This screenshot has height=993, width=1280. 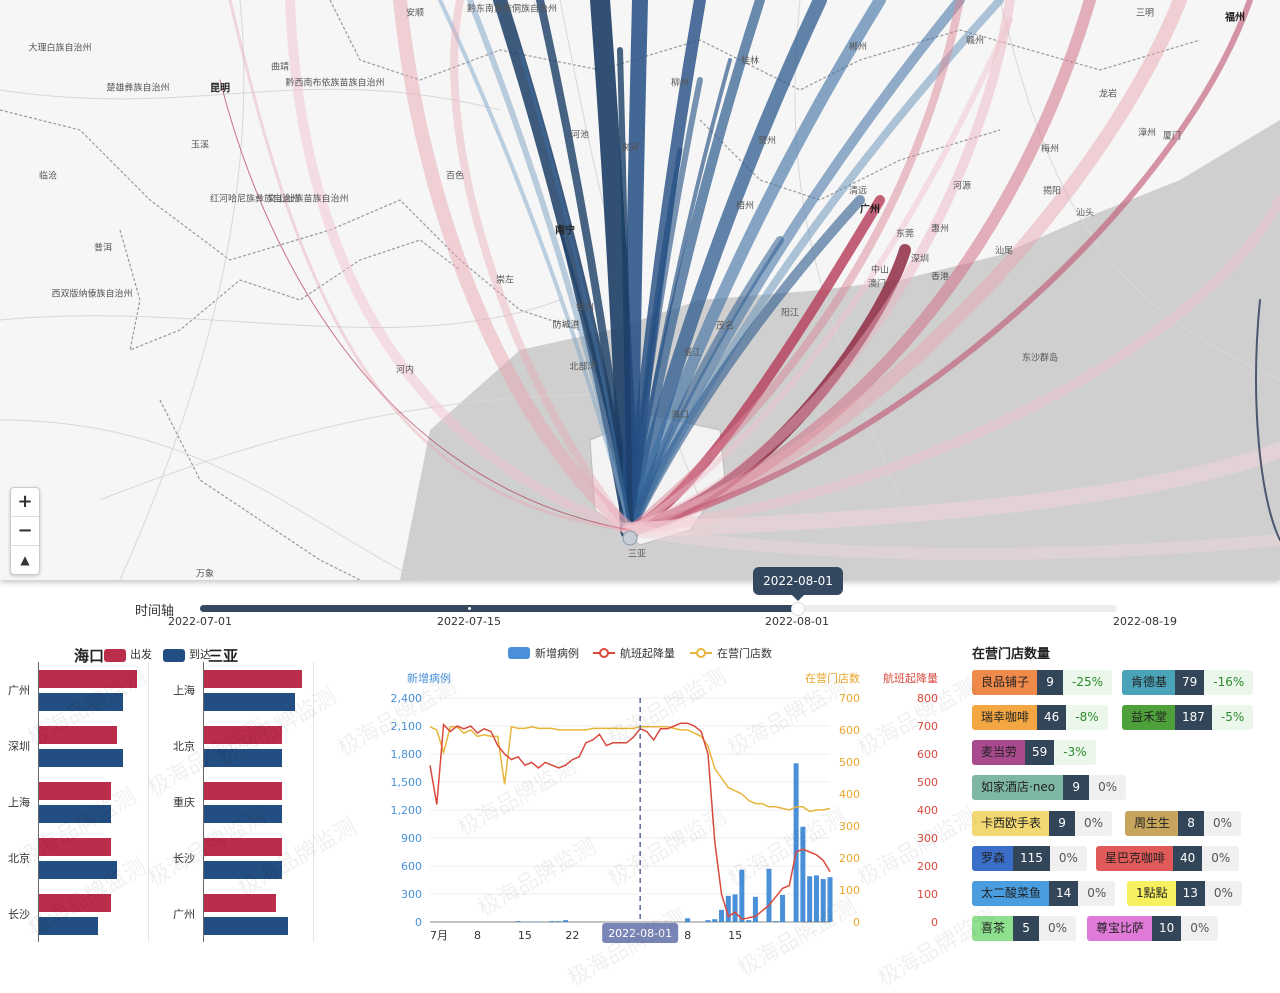 I want to click on city-label: 北部湾, so click(x=582, y=366).